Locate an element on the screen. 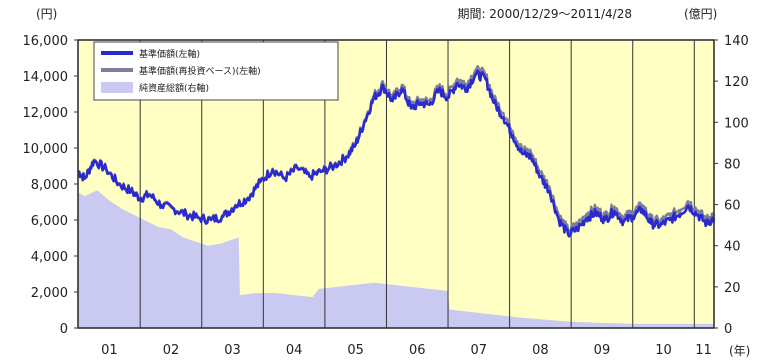 This screenshot has width=762, height=360. legend-label: 純資産総額(右軸) is located at coordinates (174, 88).